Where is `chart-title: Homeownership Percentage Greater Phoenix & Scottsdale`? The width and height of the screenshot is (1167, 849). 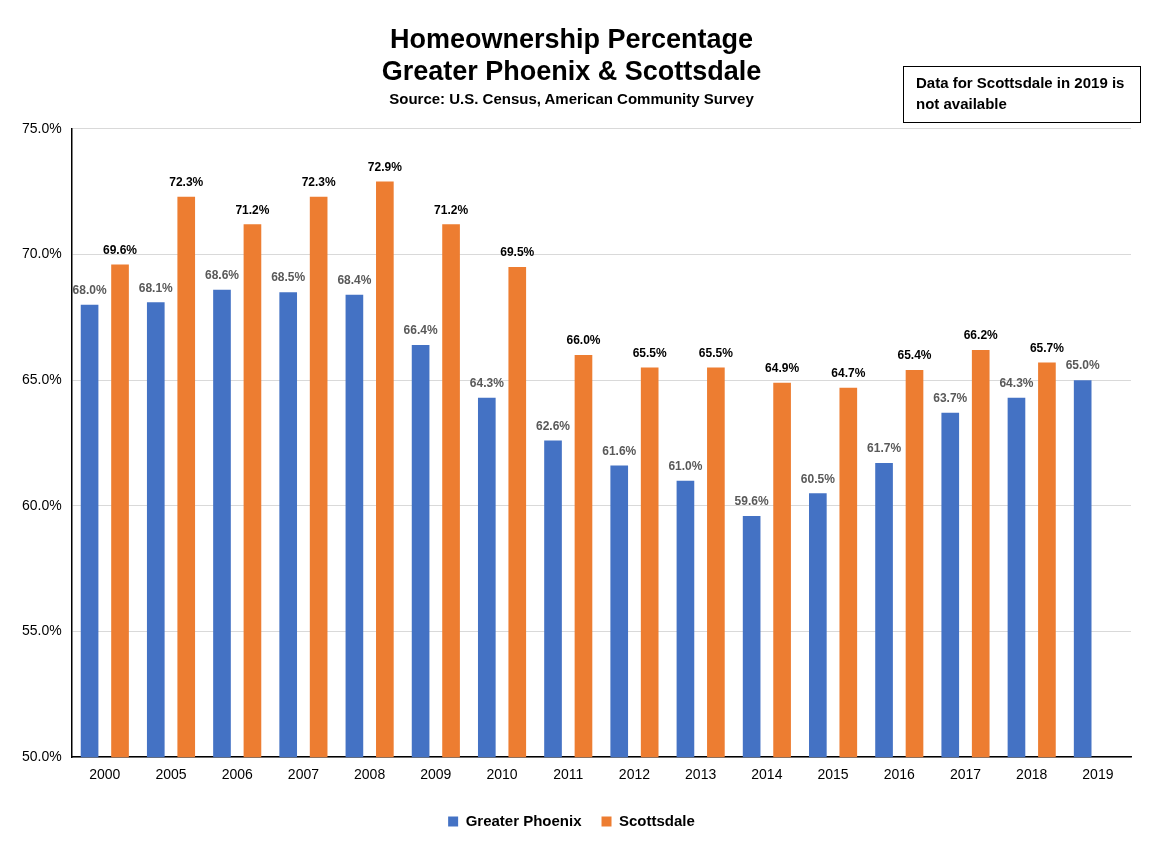 chart-title: Homeownership Percentage Greater Phoenix & Scottsdale is located at coordinates (571, 55).